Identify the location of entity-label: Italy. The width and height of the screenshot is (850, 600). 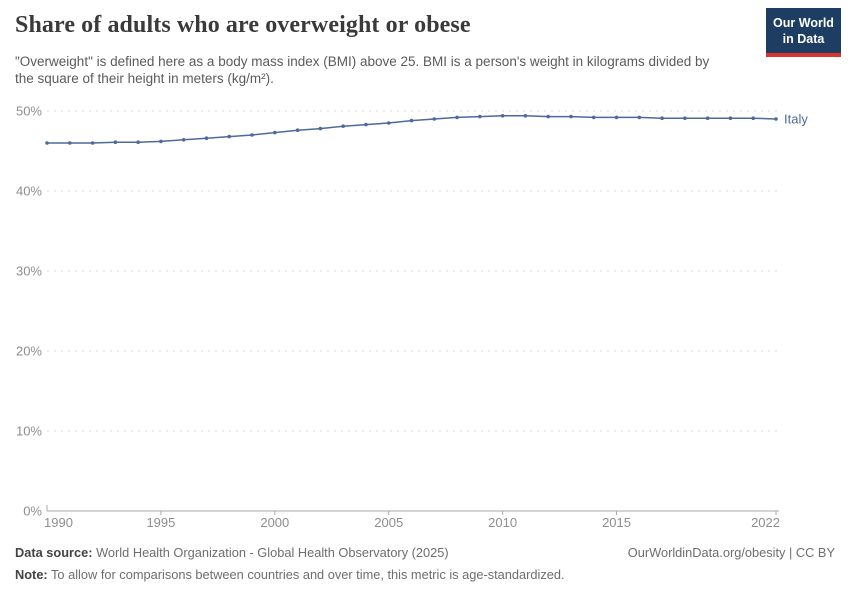
(796, 119).